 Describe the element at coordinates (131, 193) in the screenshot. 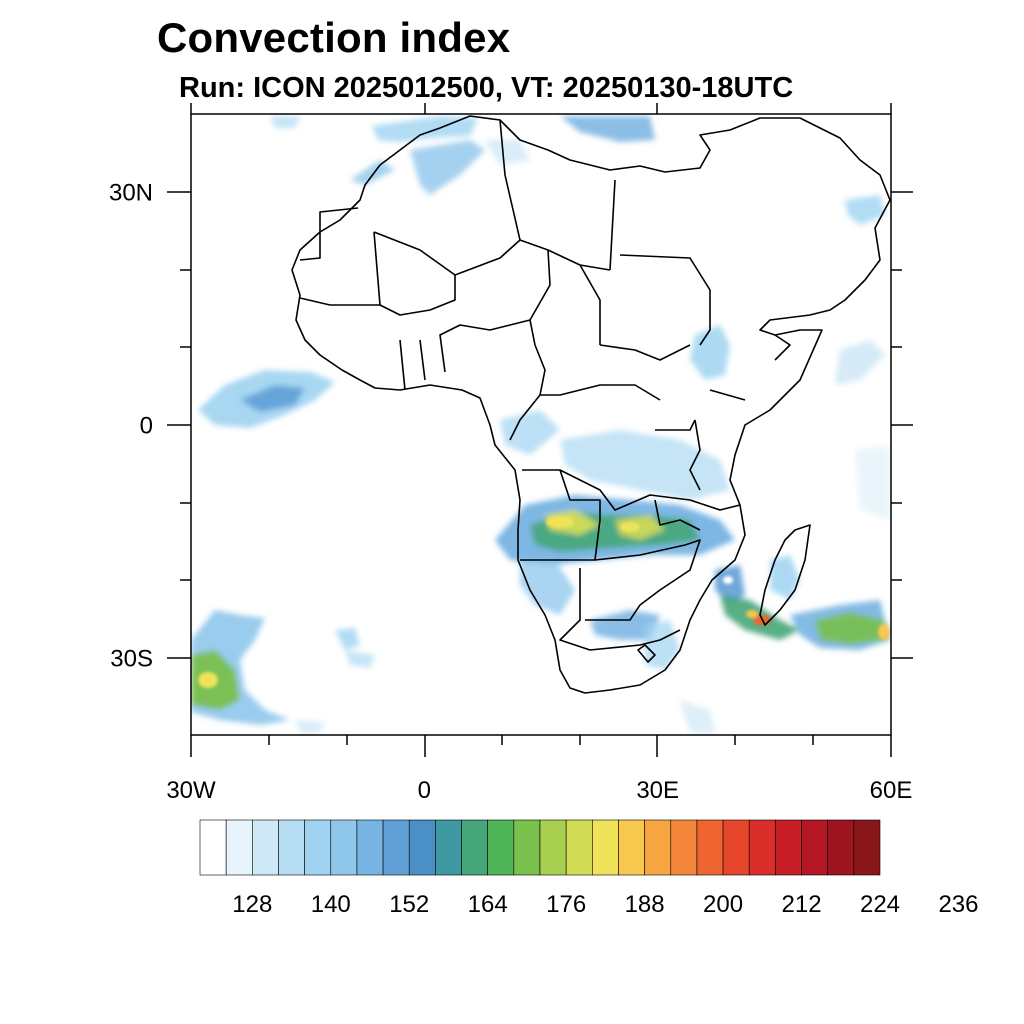

I see `lat-label: 30N` at that location.